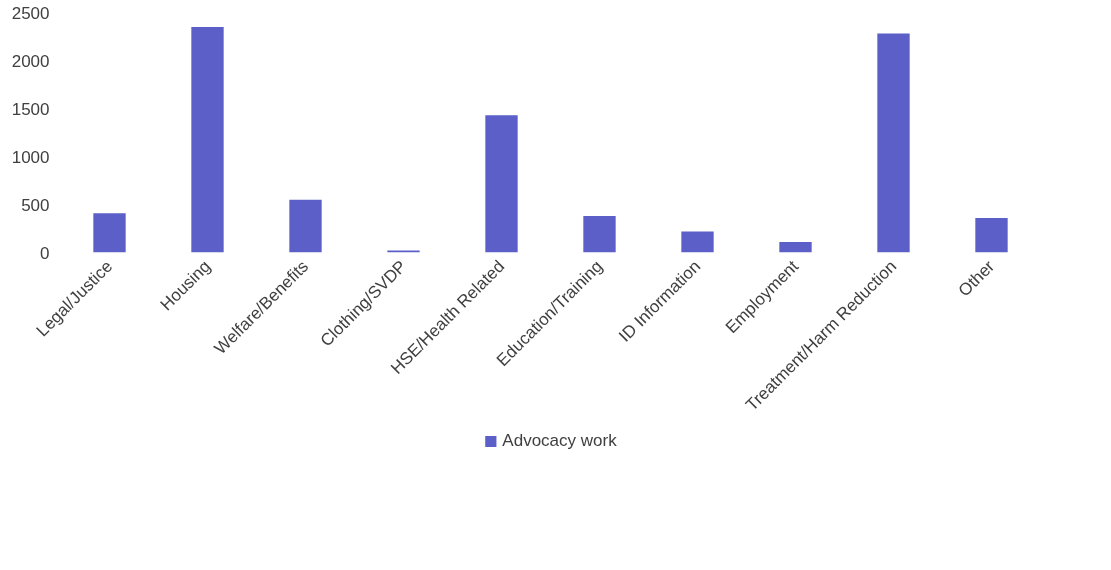 The height and width of the screenshot is (570, 1111). I want to click on y-tick-label: 1000, so click(30, 157).